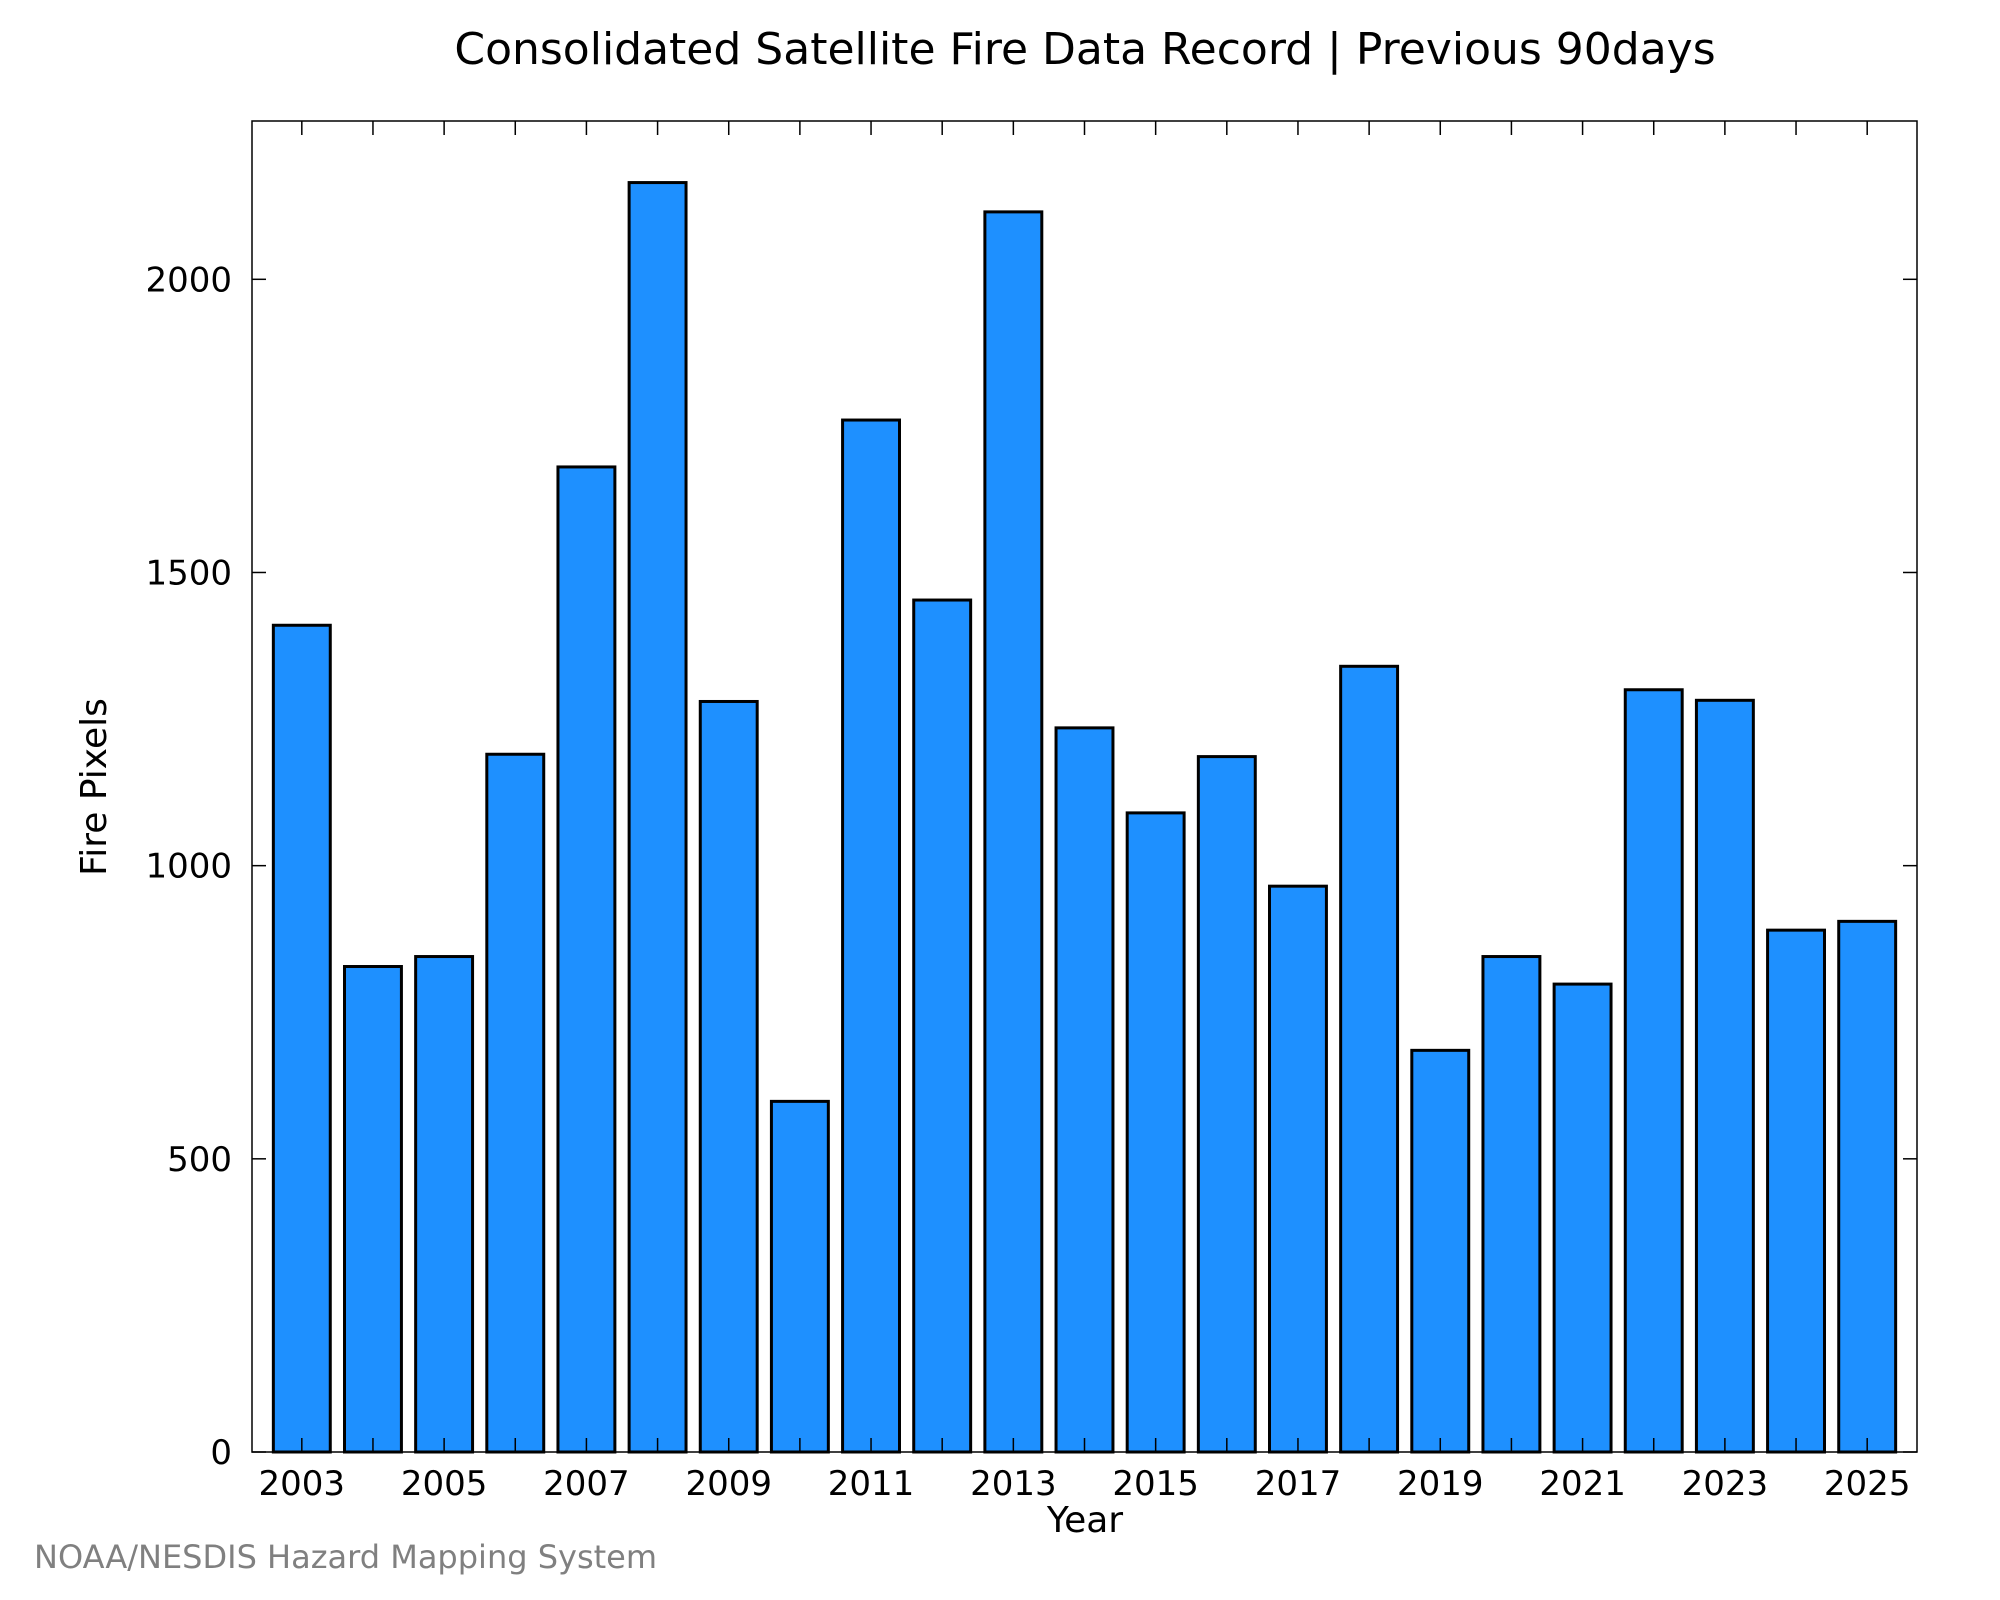  I want to click on x-tick-label-2003: 2003, so click(302, 1484).